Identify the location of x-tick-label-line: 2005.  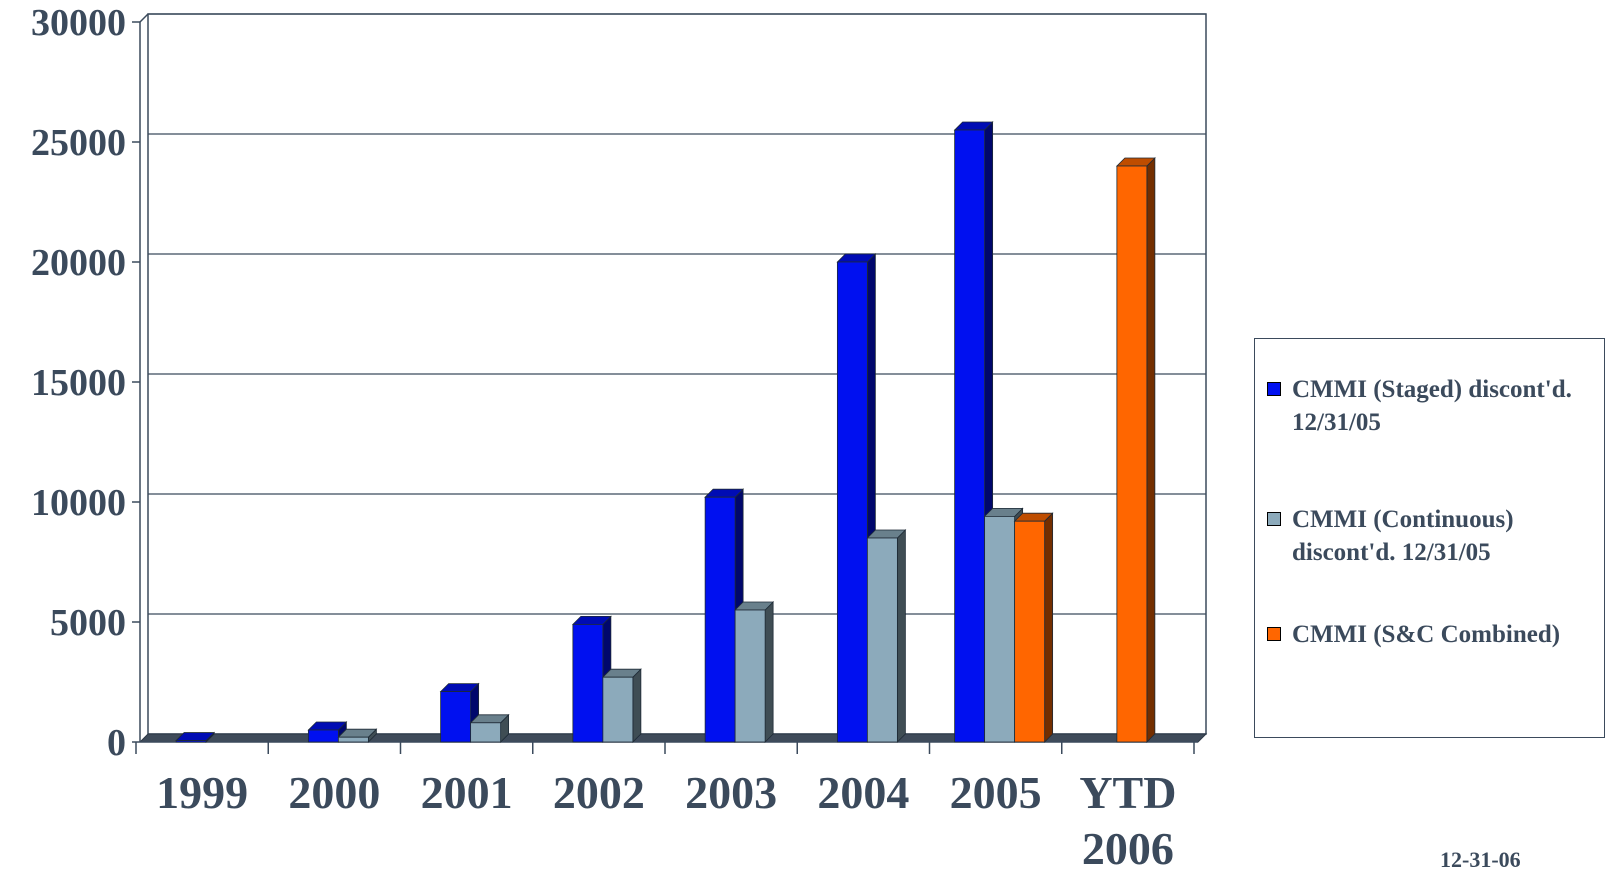
(996, 792).